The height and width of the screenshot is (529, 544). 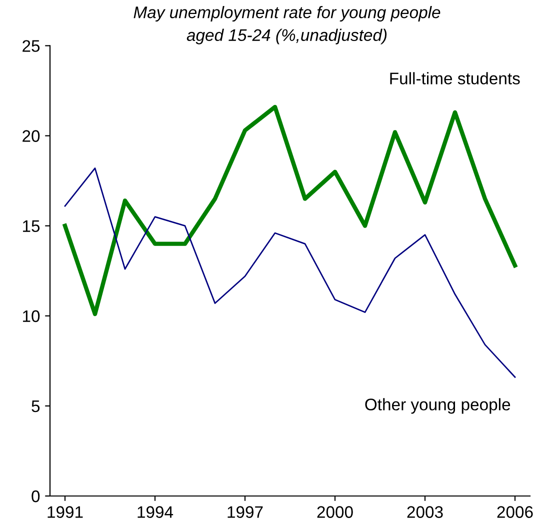 I want to click on y-tick-label: 25, so click(x=31, y=46).